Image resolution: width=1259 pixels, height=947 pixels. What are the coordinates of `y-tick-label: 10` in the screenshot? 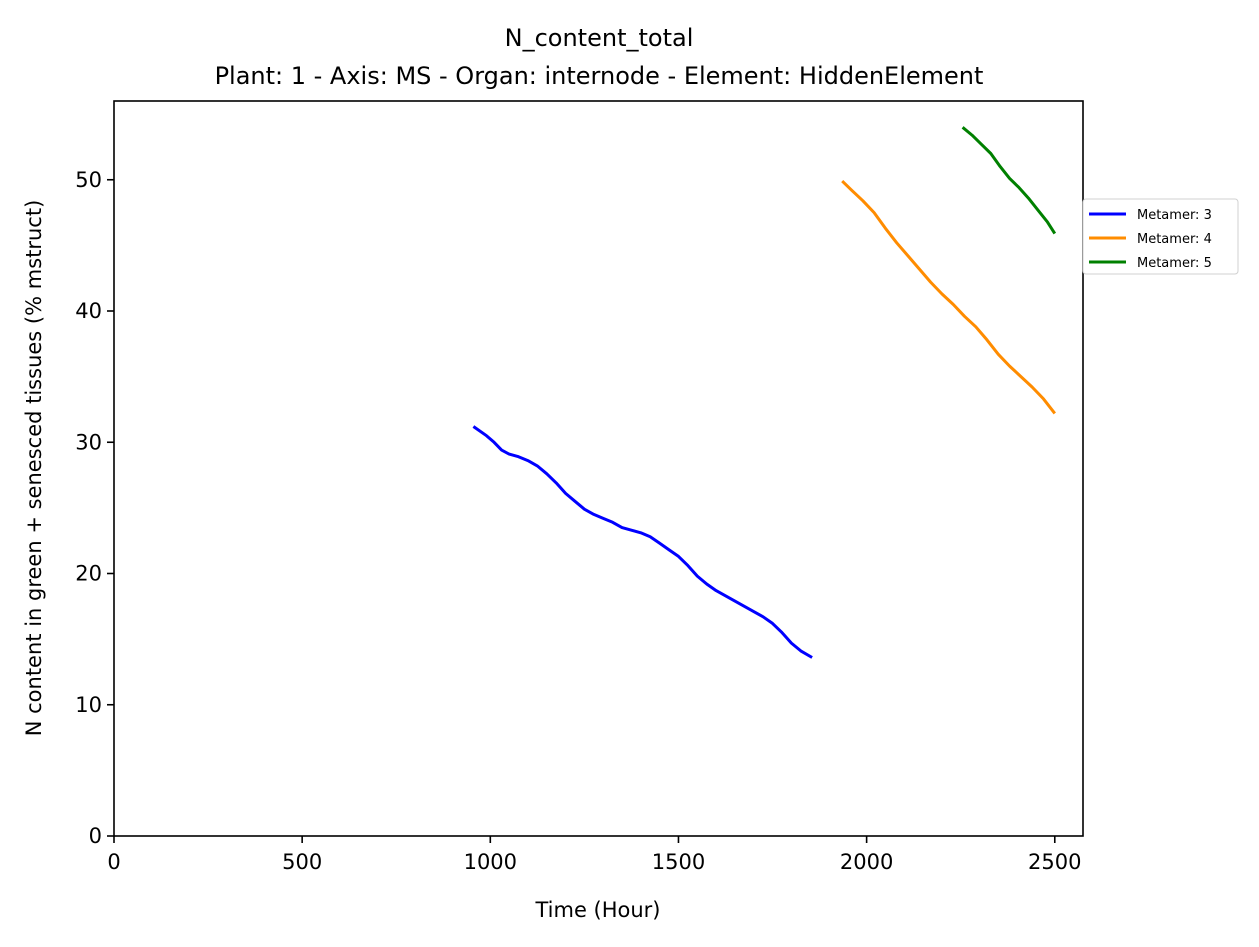 It's located at (88, 705).